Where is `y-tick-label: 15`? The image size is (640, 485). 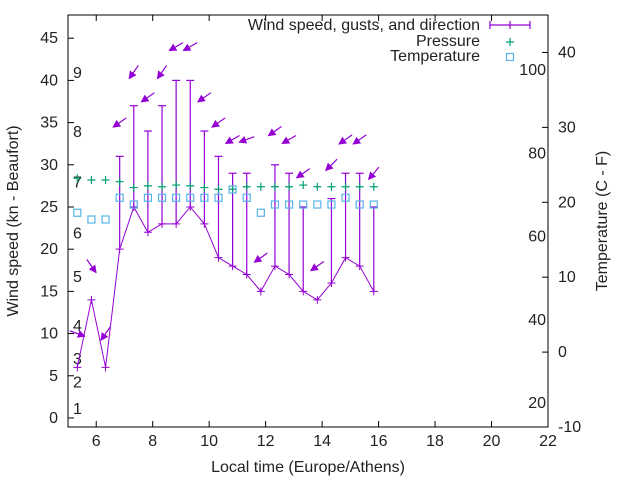
y-tick-label: 15 is located at coordinates (49, 291).